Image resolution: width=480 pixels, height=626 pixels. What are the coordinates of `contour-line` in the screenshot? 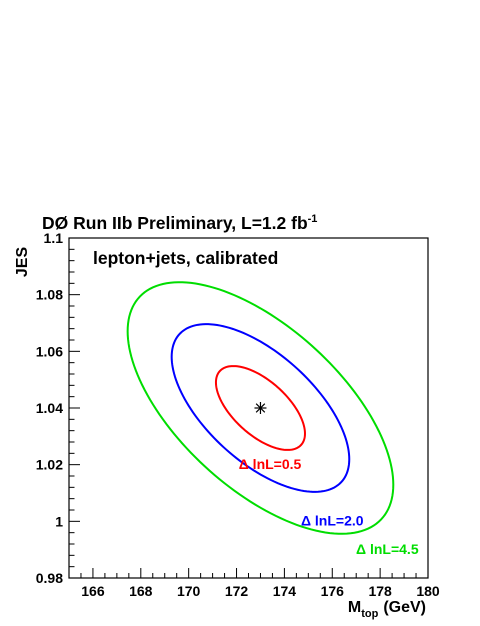 It's located at (260, 408).